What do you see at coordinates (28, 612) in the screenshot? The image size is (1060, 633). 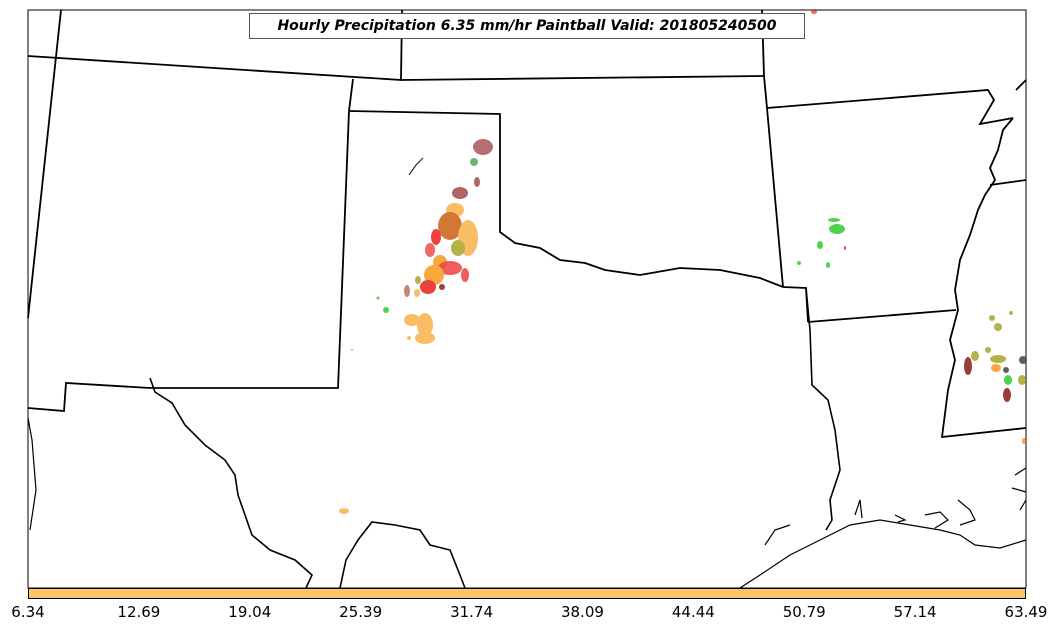 I see `colorbar-tick-label: 6.34` at bounding box center [28, 612].